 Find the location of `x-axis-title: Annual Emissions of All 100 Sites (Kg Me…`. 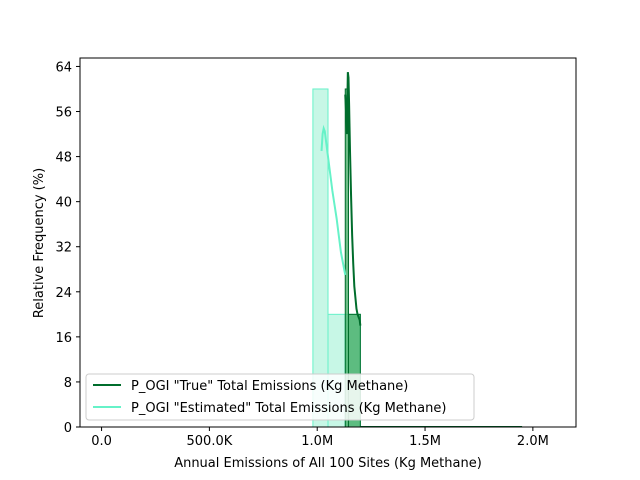

x-axis-title: Annual Emissions of All 100 Sites (Kg Me… is located at coordinates (328, 463).